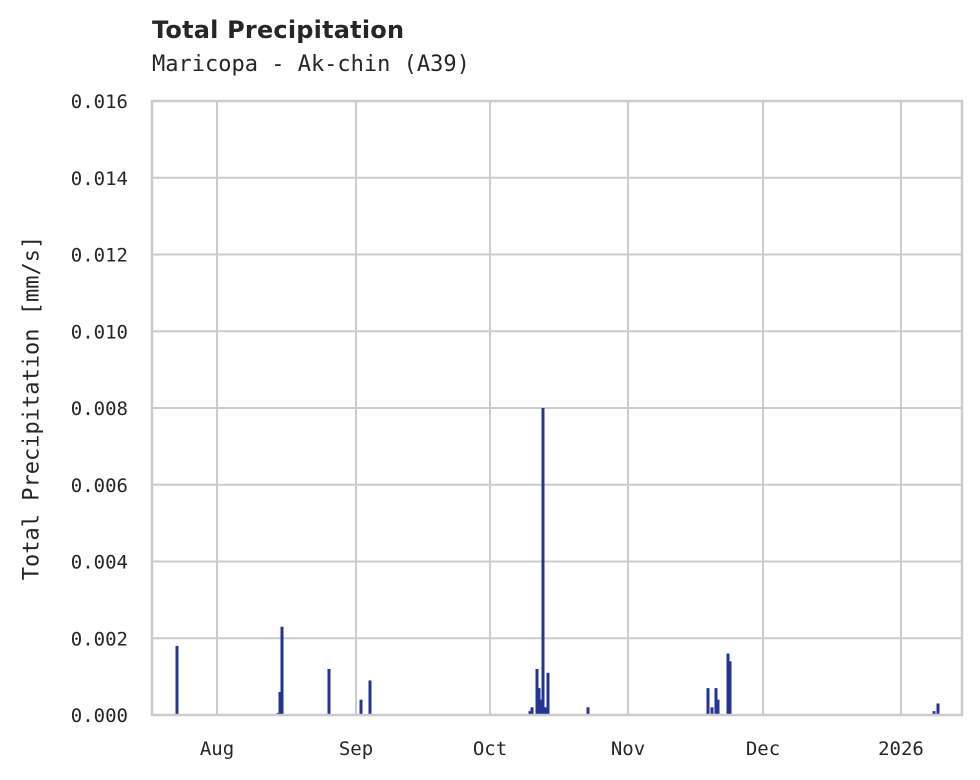  Describe the element at coordinates (356, 749) in the screenshot. I see `x-tick-label: Sep` at that location.